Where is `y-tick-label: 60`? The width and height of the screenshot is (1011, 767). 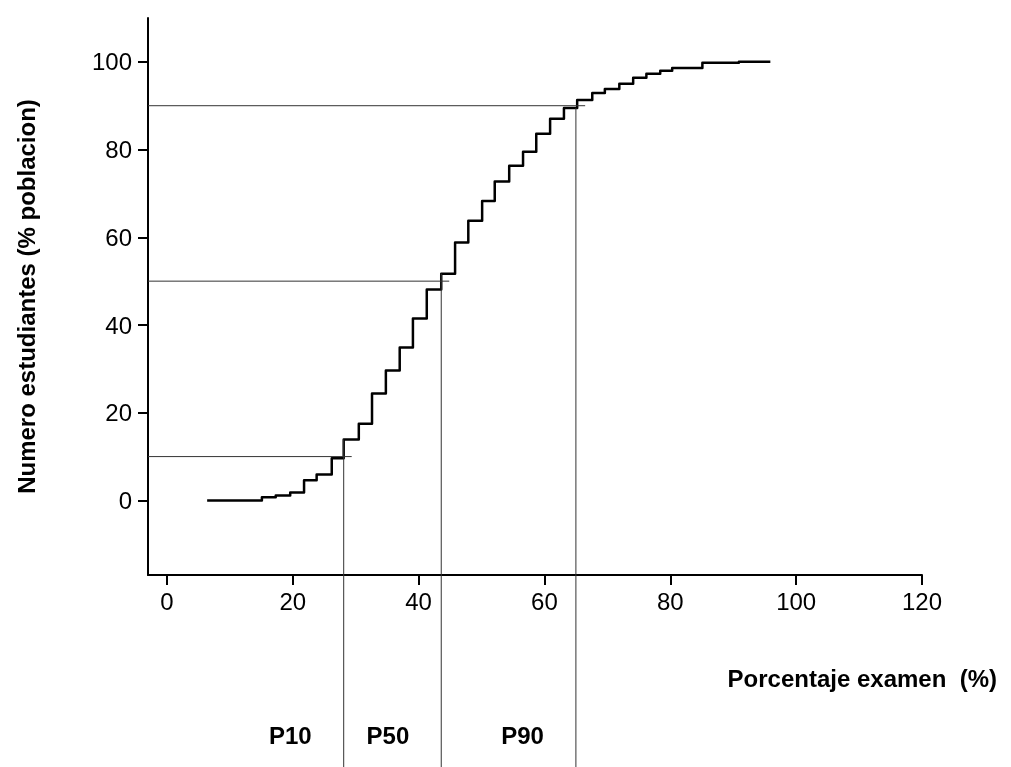
y-tick-label: 60 is located at coordinates (118, 237).